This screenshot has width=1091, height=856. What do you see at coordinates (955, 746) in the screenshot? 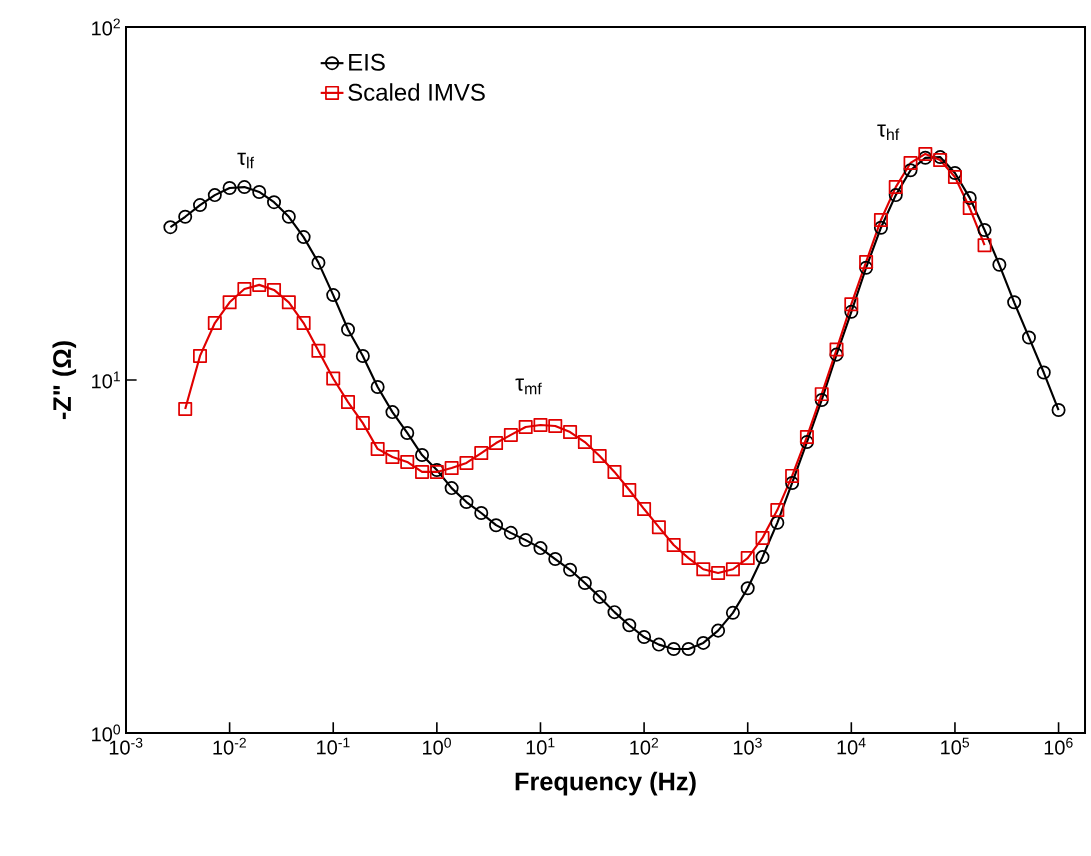
I see `x-tick-label: 10$^{5}$` at bounding box center [955, 746].